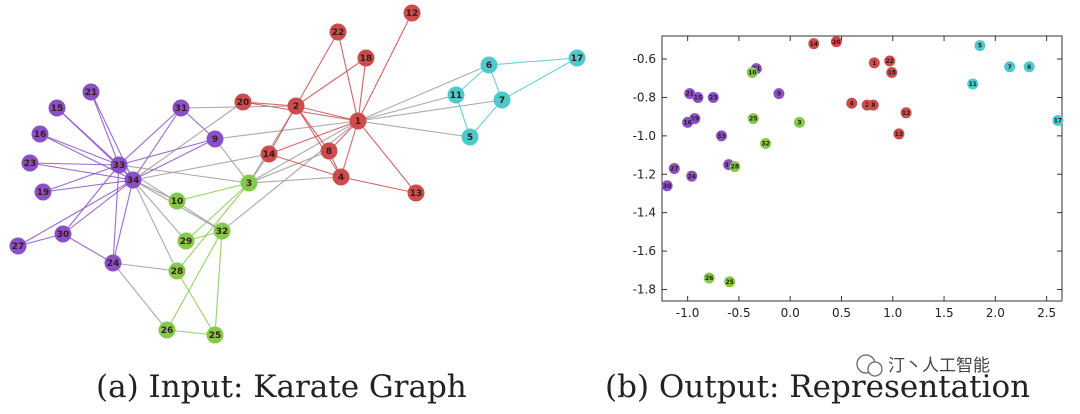  I want to click on scatter-point-label: 15, so click(698, 98).